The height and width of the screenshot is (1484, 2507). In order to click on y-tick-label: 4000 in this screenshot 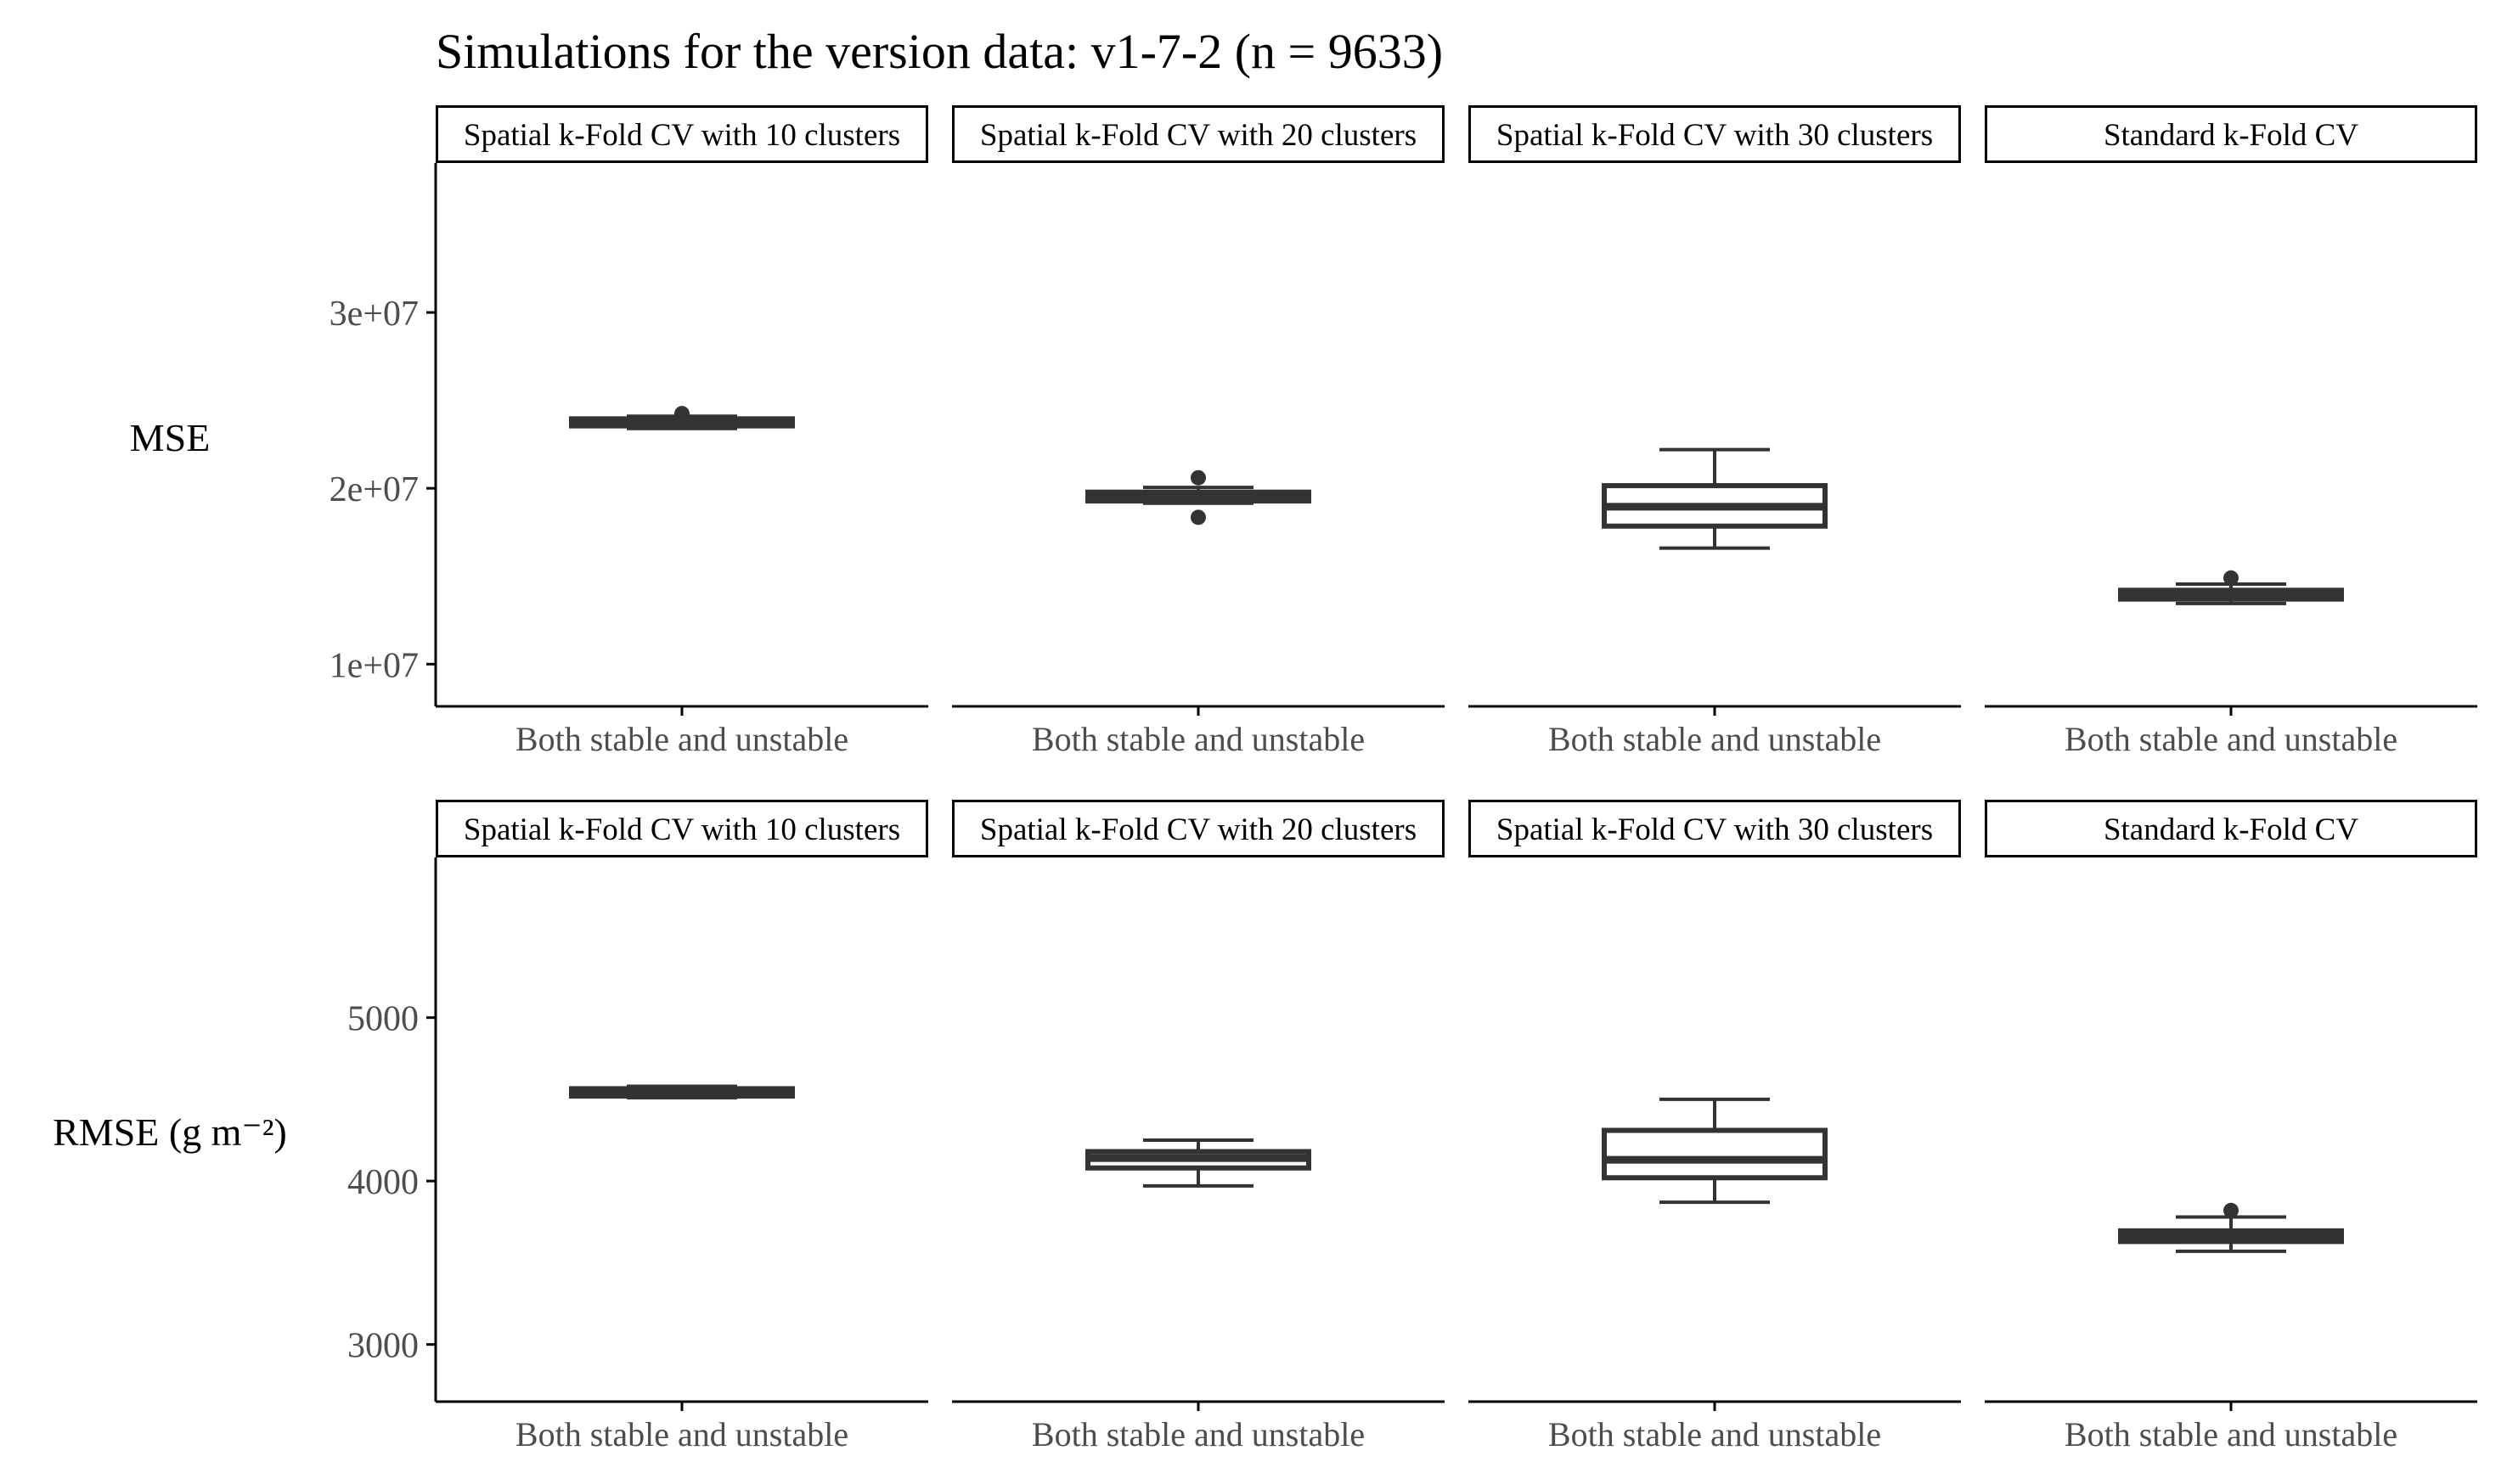, I will do `click(383, 1182)`.